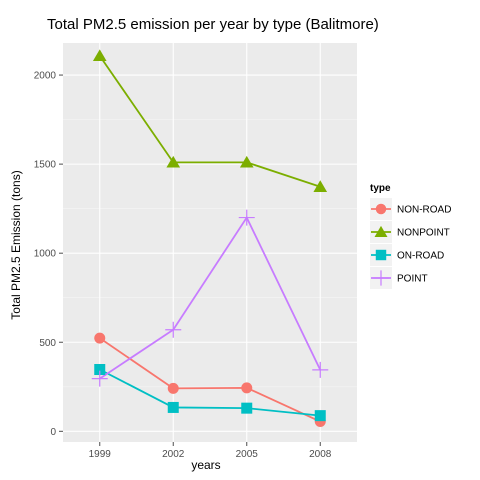  What do you see at coordinates (320, 454) in the screenshot?
I see `x-tick-label: 2008` at bounding box center [320, 454].